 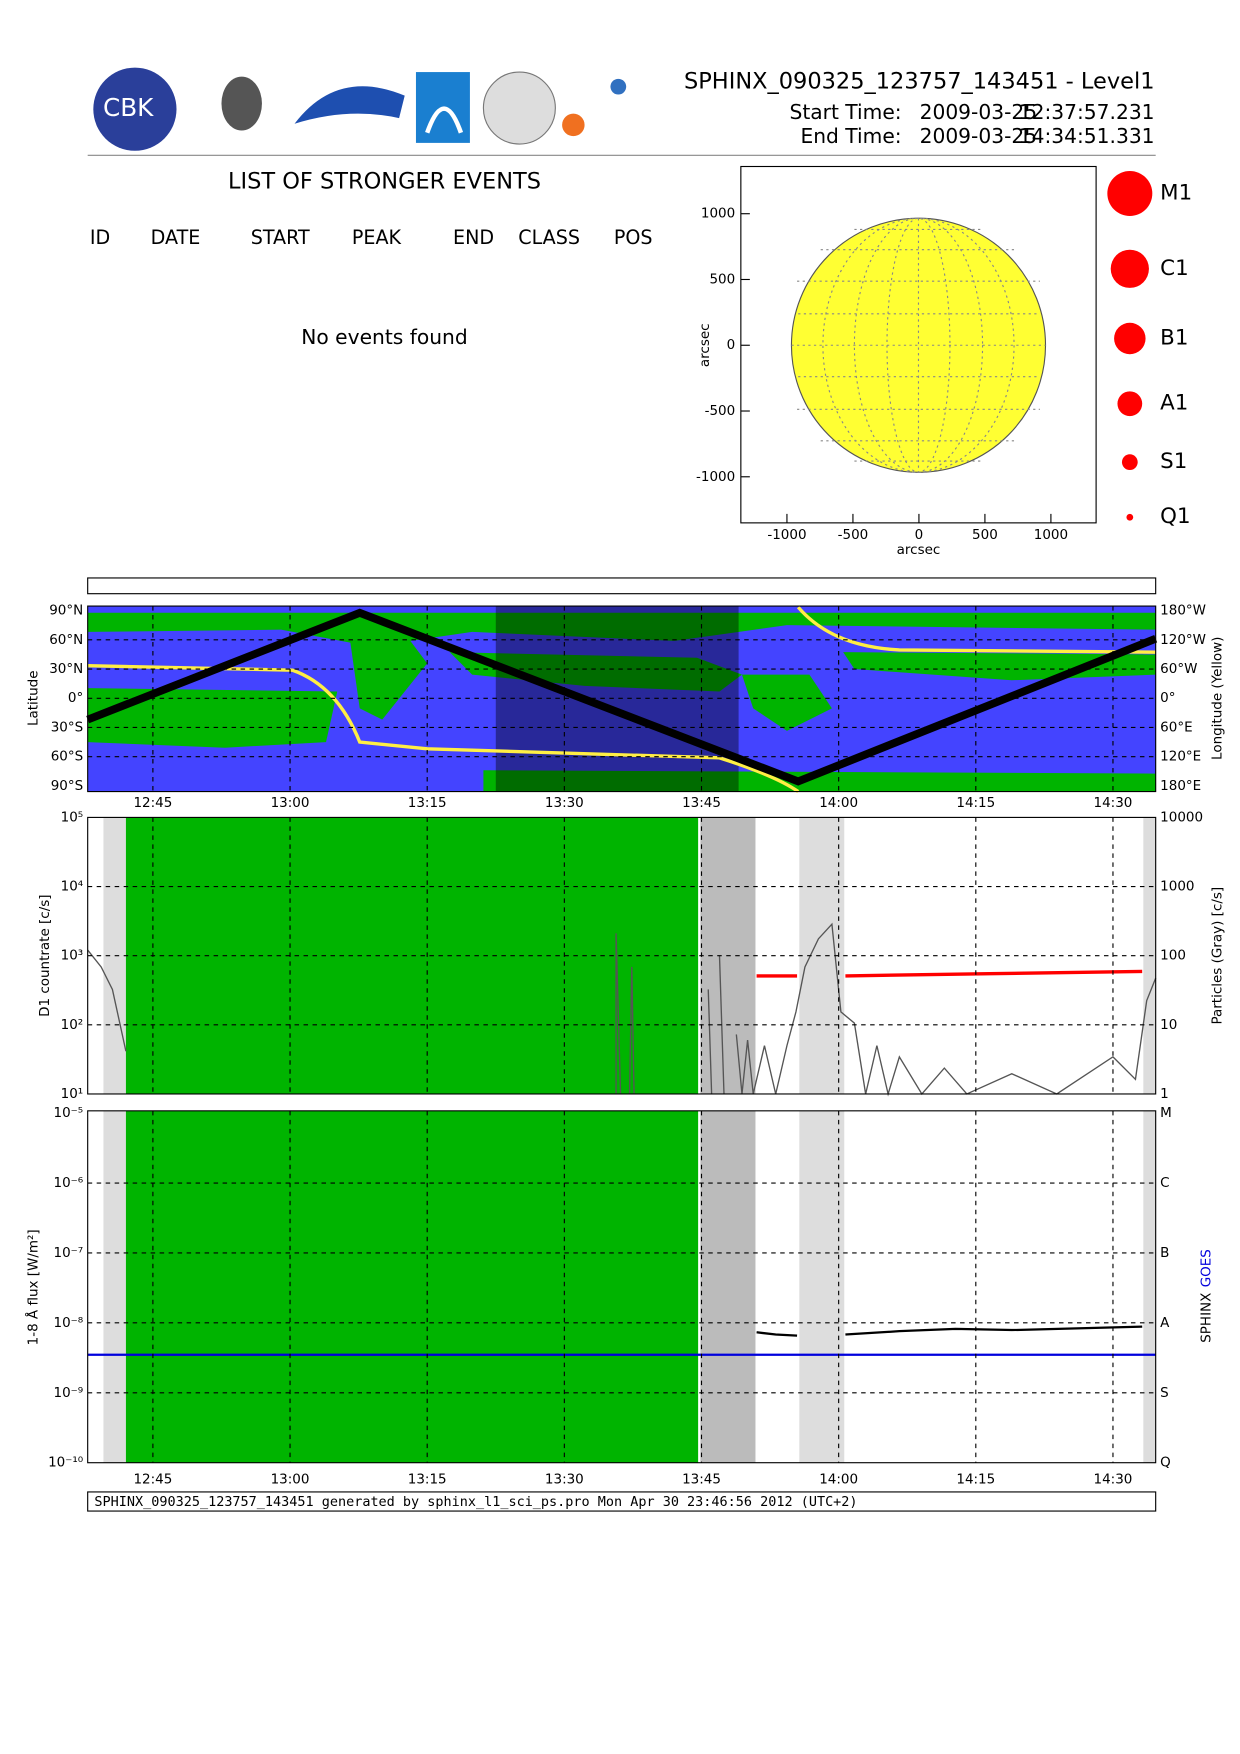 What do you see at coordinates (33, 1287) in the screenshot?
I see `flux-ylabel: 1-8 Å flux [W/m²]` at bounding box center [33, 1287].